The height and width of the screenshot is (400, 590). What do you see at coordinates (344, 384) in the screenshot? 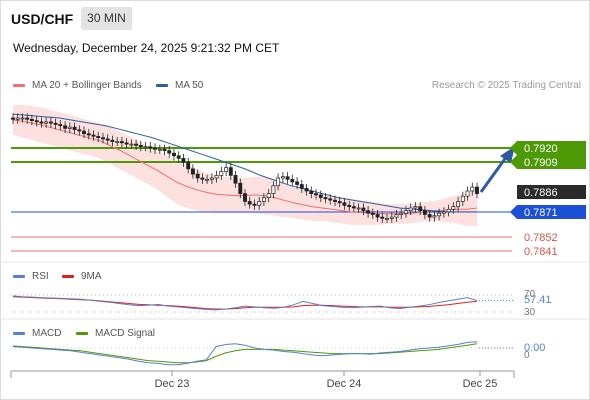
I see `x-tick-label: Dec 24` at bounding box center [344, 384].